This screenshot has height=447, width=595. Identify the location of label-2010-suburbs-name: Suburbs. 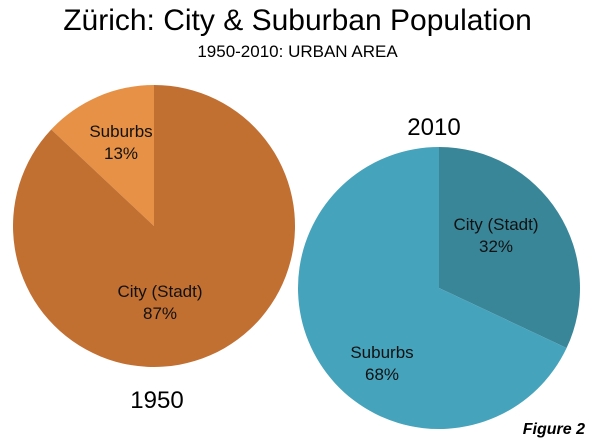
(381, 352).